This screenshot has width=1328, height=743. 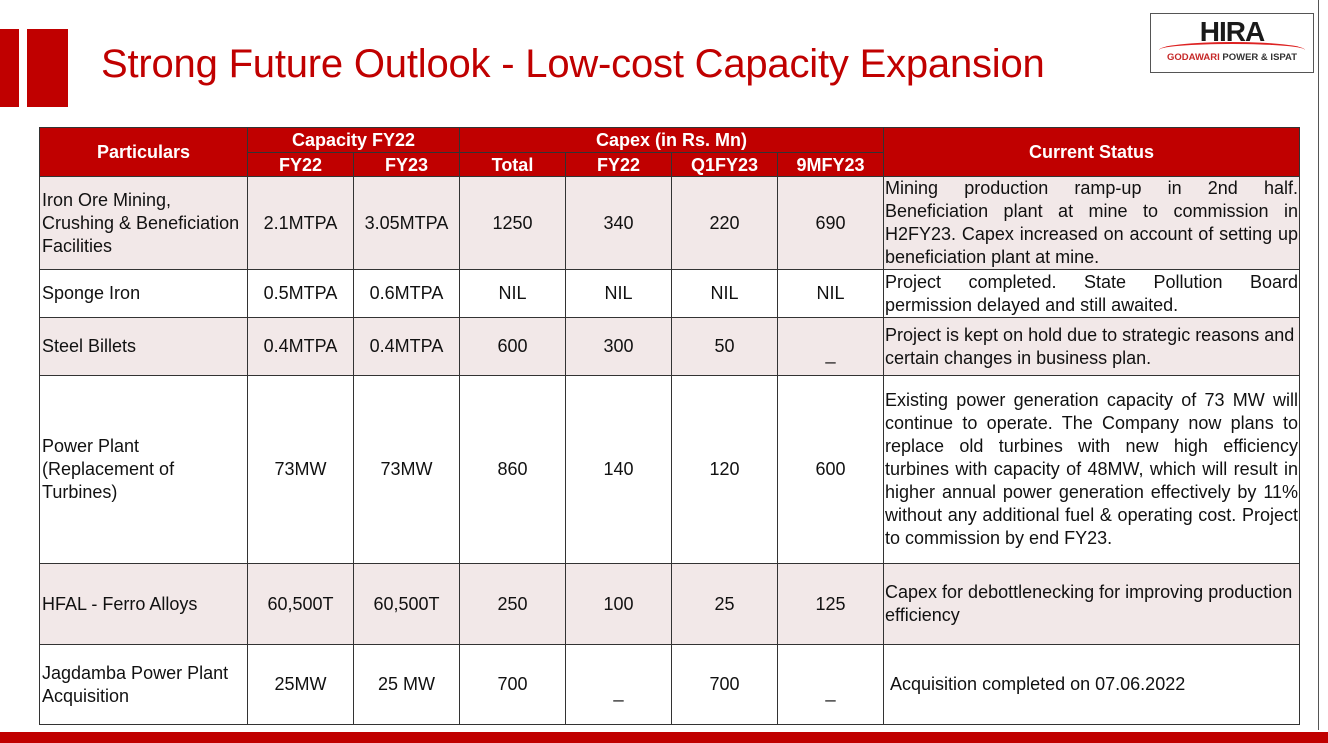 What do you see at coordinates (406, 346) in the screenshot?
I see `cell-capacity-fy23: 0.4MTPA` at bounding box center [406, 346].